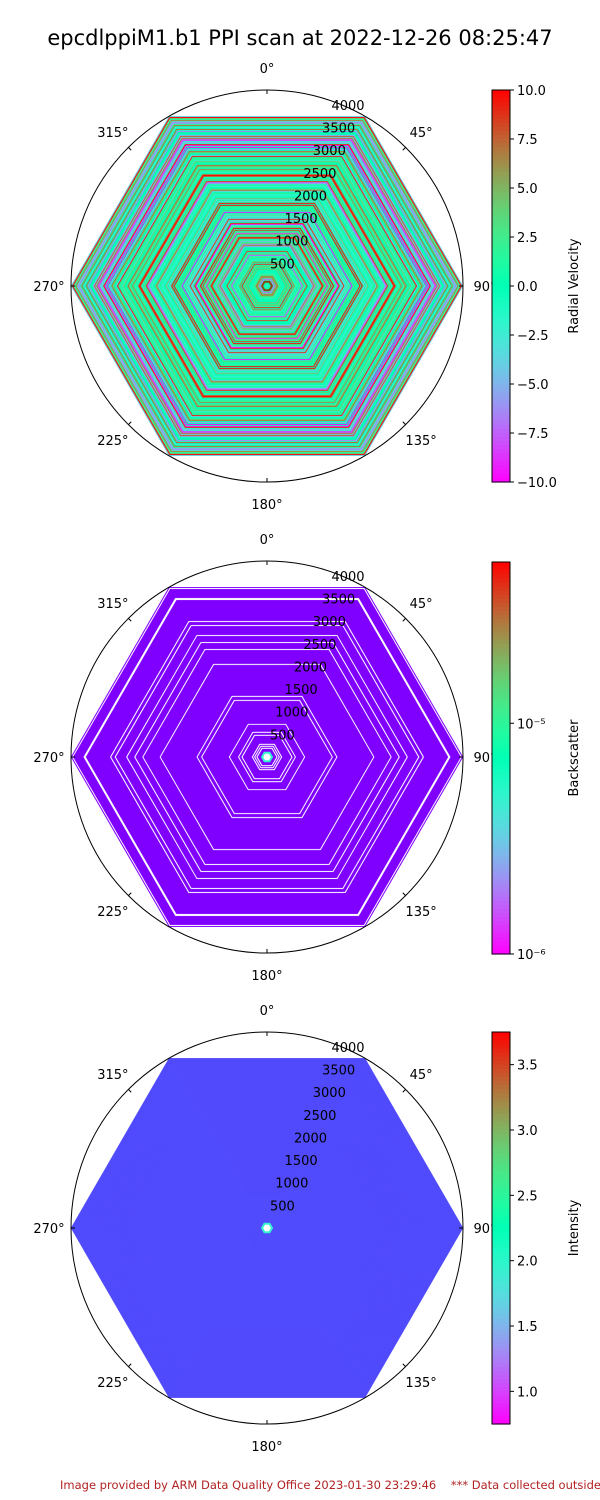 The image size is (600, 1500). I want to click on radial-tick-label: 4000, so click(347, 577).